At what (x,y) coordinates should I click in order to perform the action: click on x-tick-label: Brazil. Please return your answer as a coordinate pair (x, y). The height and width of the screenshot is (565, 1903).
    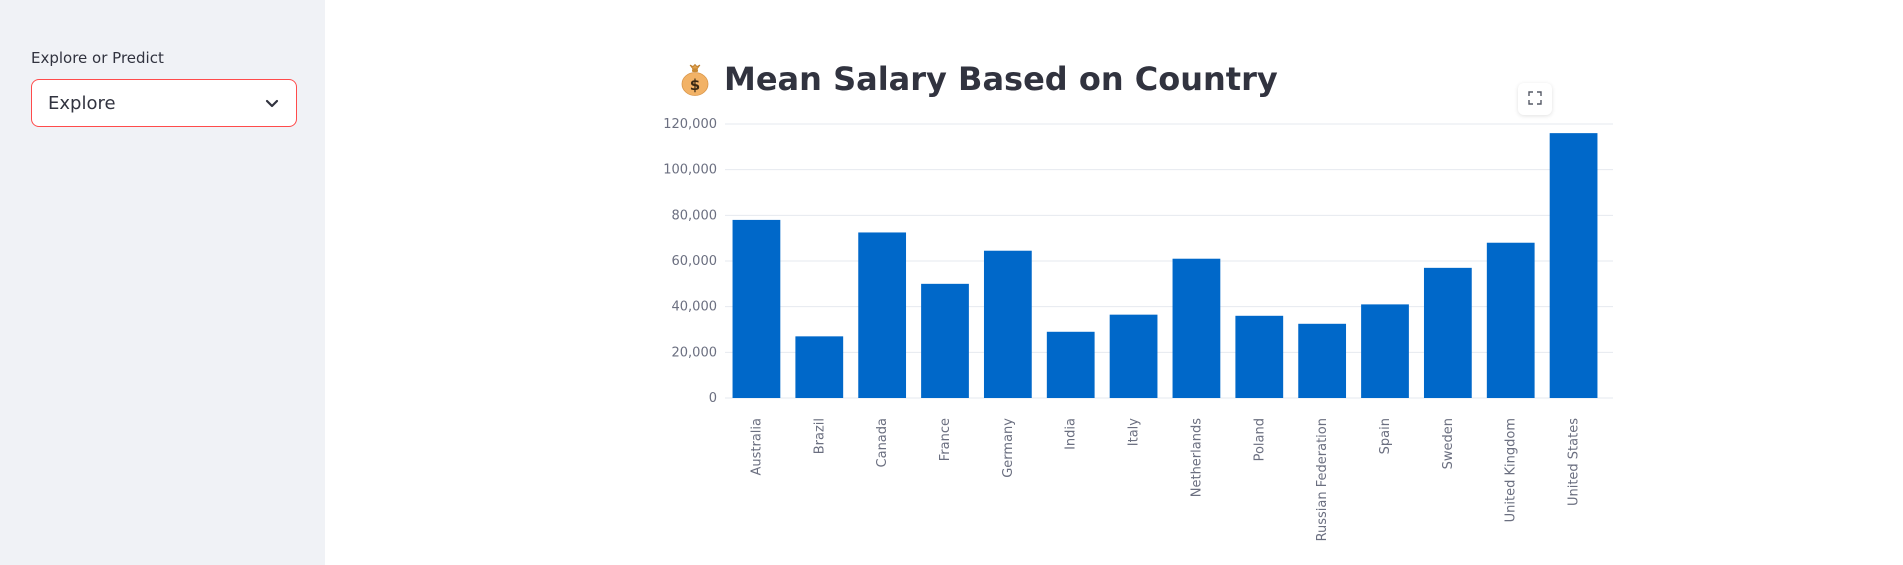
    Looking at the image, I should click on (819, 436).